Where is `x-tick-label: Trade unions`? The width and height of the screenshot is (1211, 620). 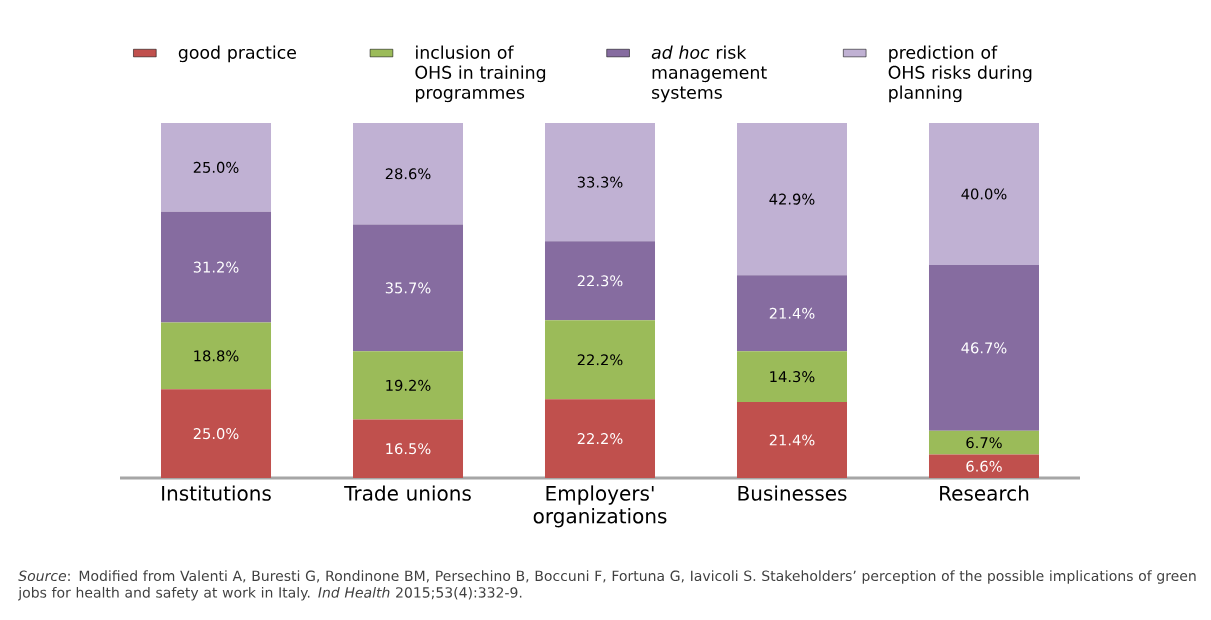
x-tick-label: Trade unions is located at coordinates (407, 493).